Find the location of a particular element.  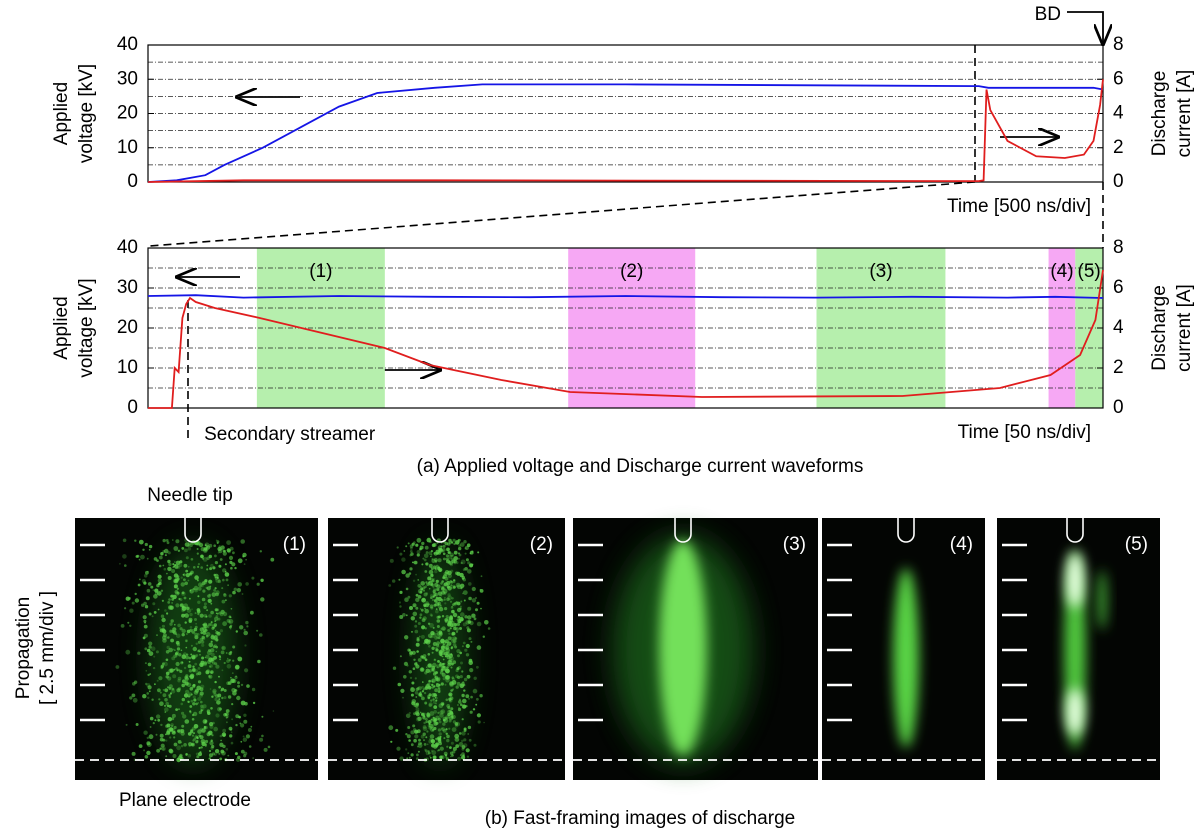

panel-label: (5) is located at coordinates (1136, 544).